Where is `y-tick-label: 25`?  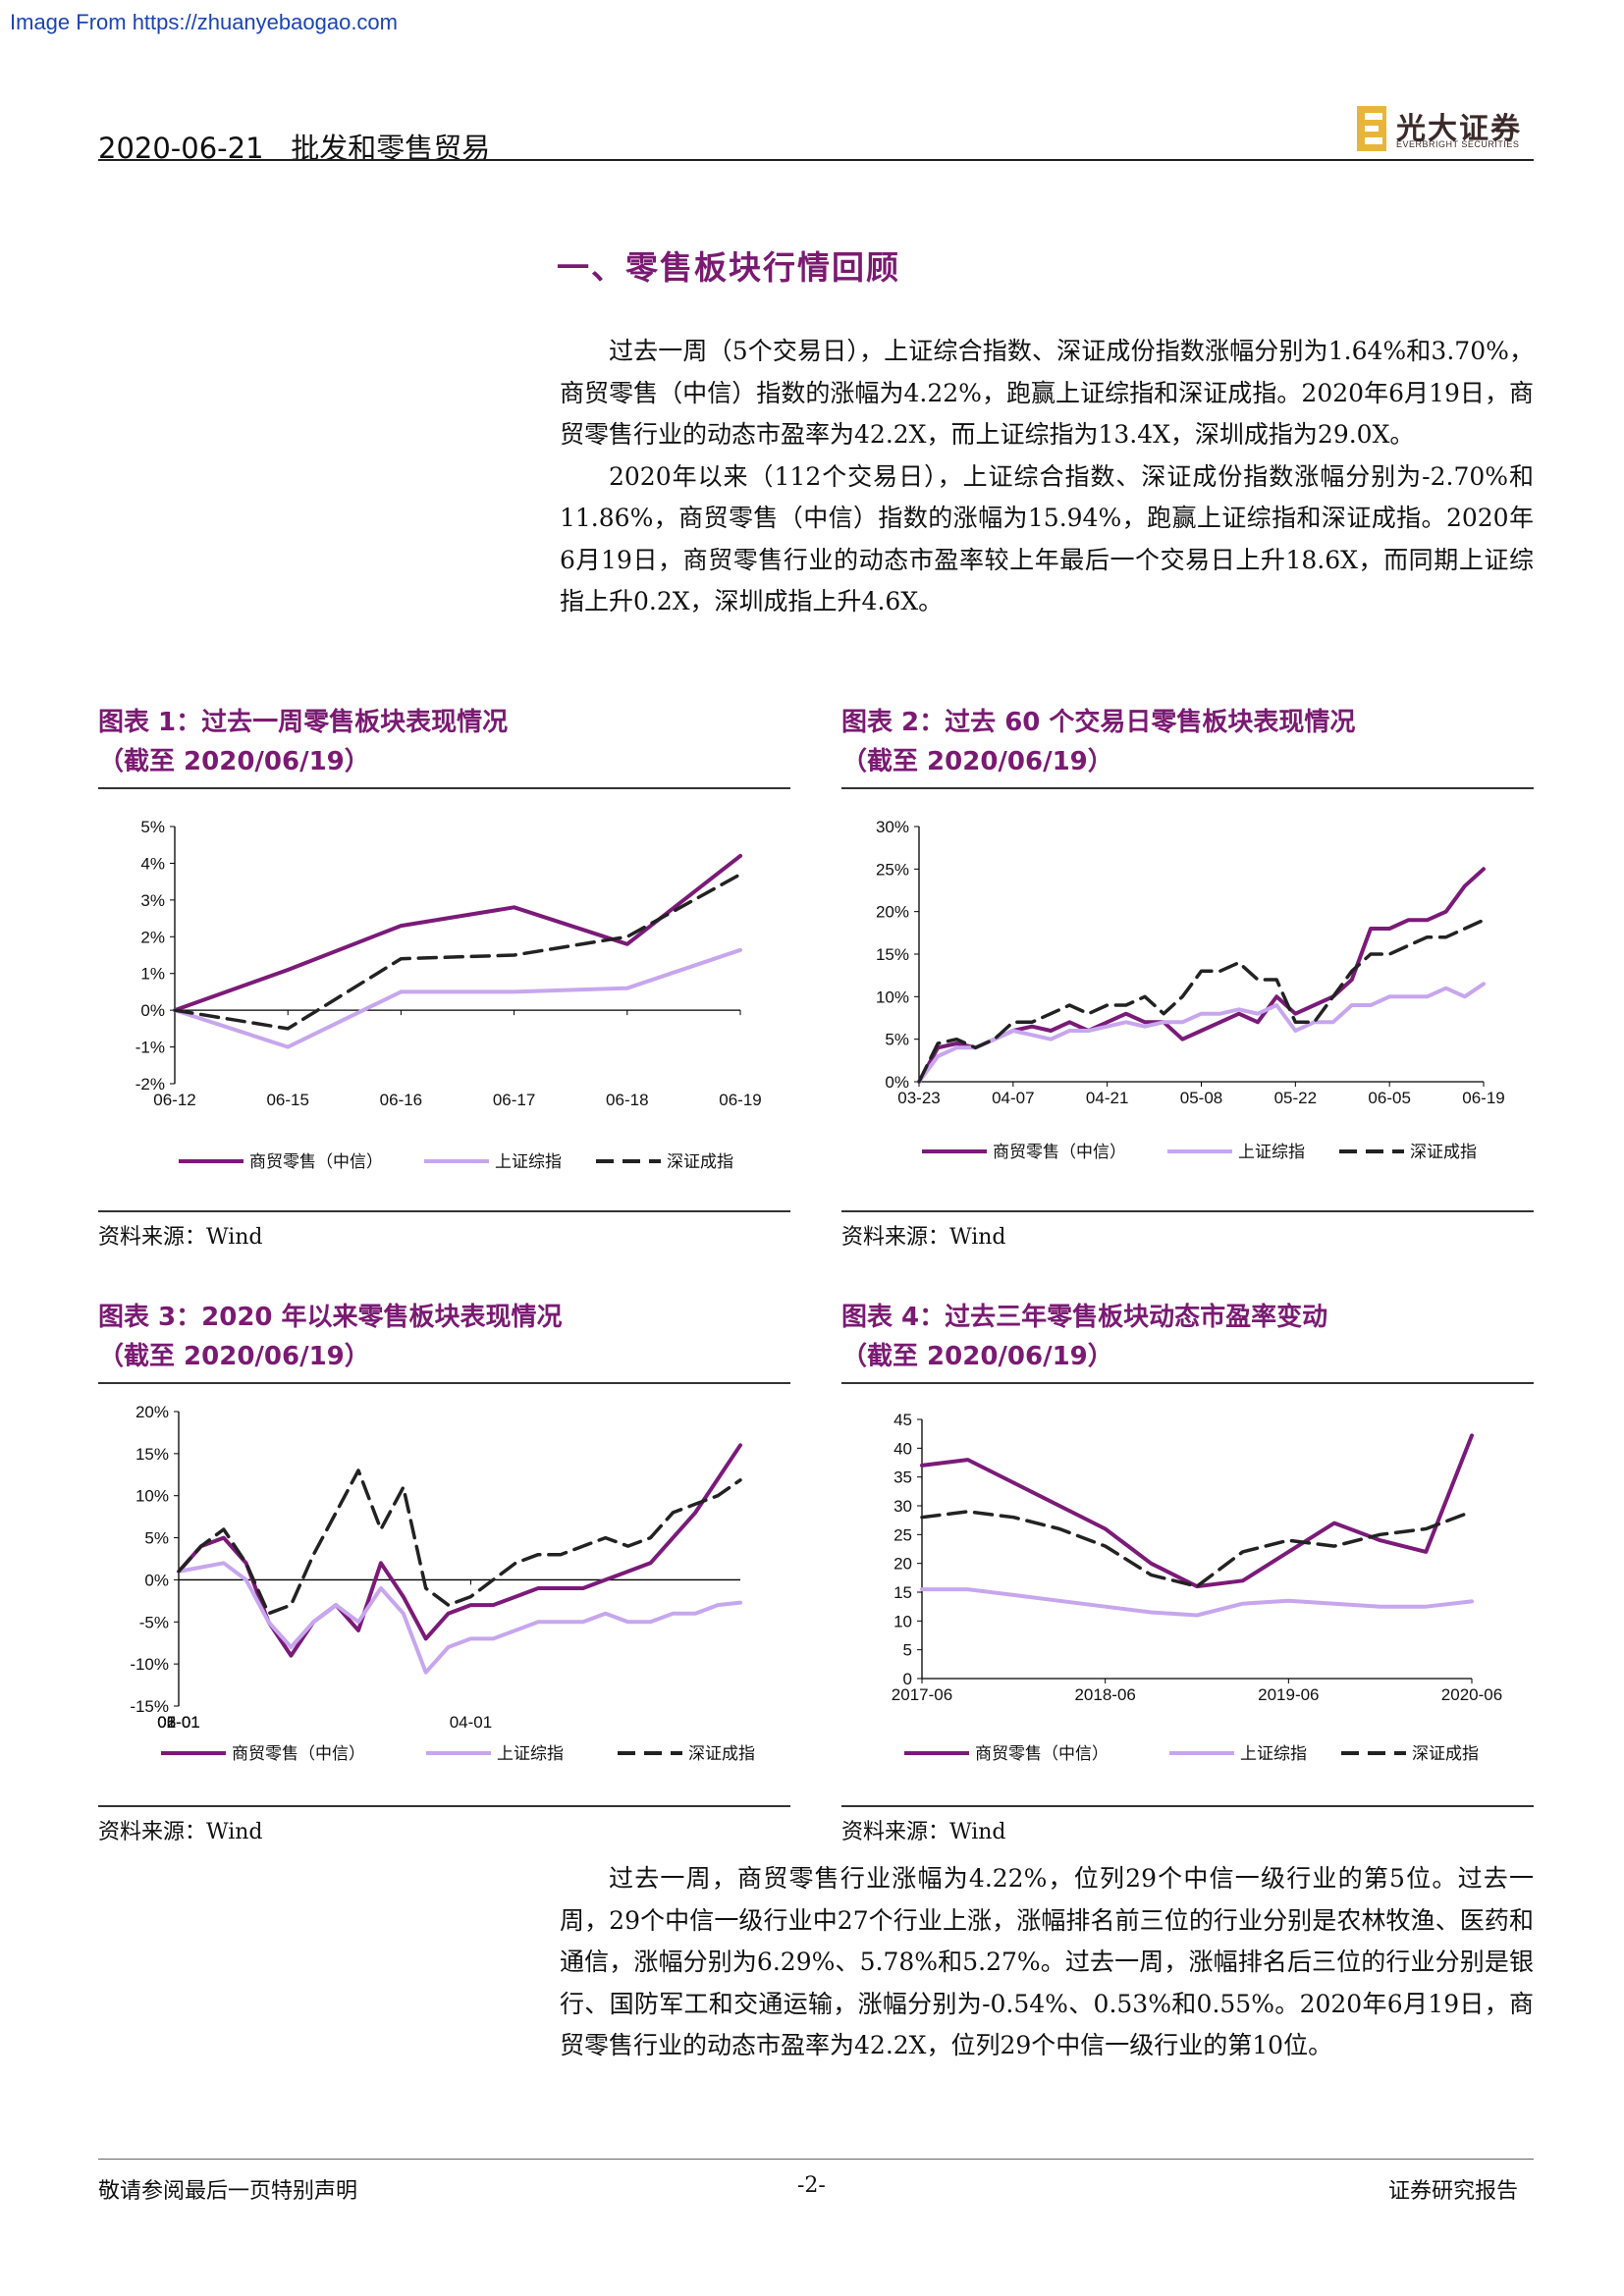
y-tick-label: 25 is located at coordinates (902, 1534).